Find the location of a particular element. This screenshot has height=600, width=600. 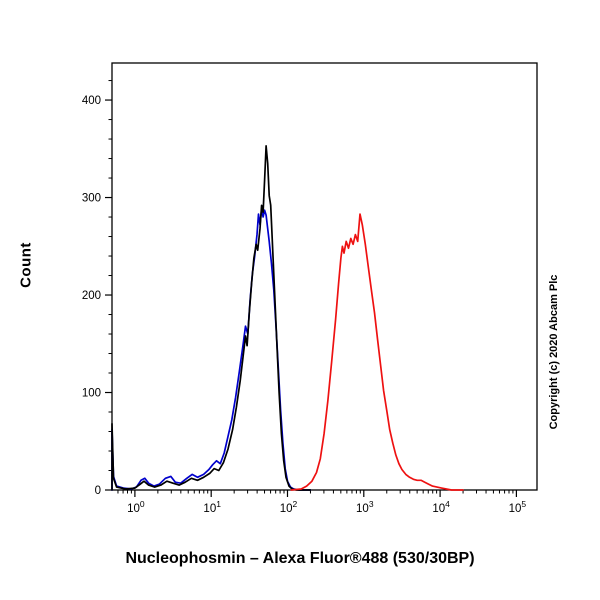

x-axis-tick-label: 10² is located at coordinates (289, 507).